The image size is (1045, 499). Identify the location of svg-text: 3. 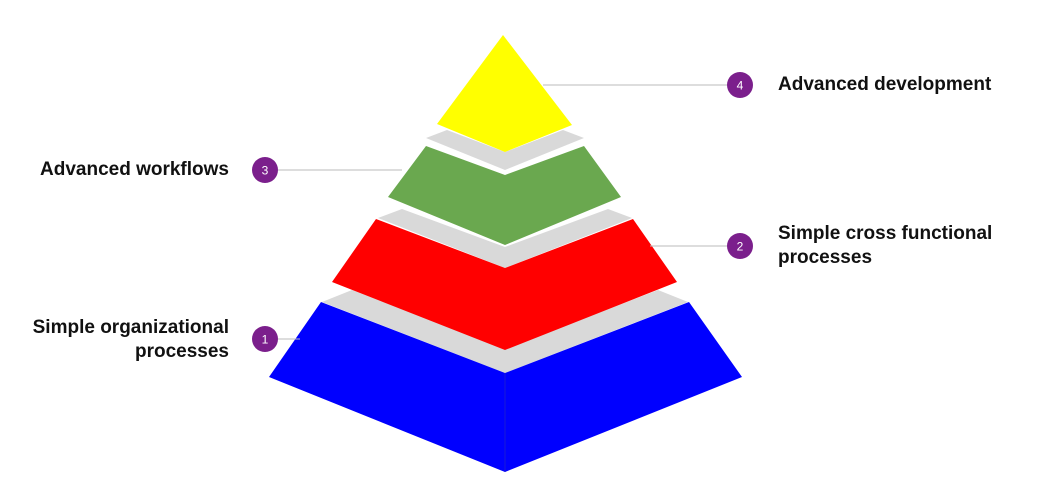
(265, 171).